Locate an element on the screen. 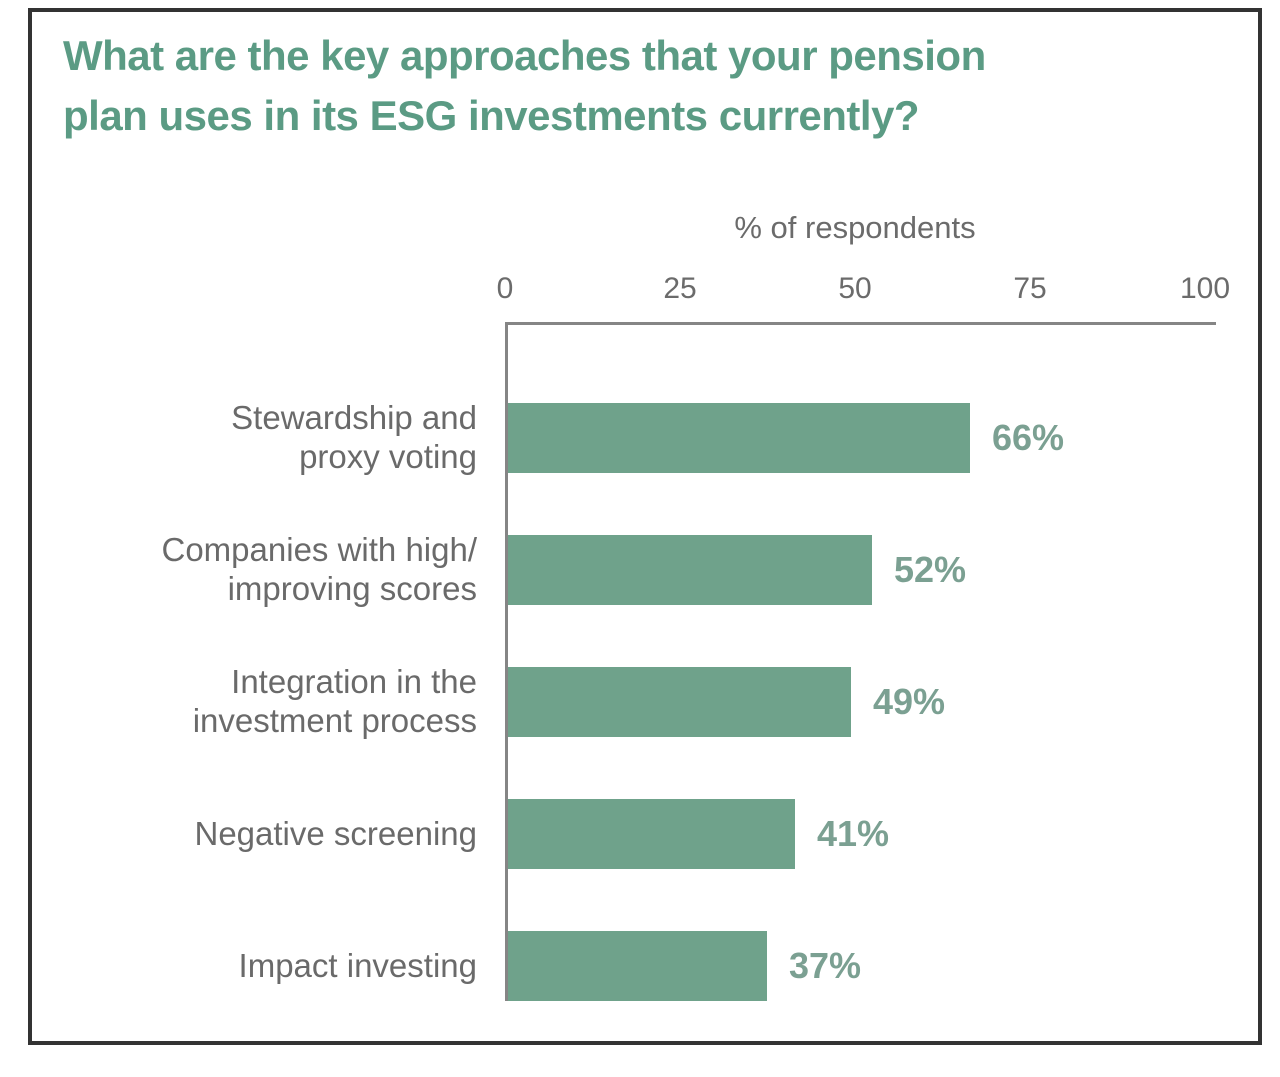 The width and height of the screenshot is (1280, 1077). category-label: Companies with high/improving scores is located at coordinates (319, 569).